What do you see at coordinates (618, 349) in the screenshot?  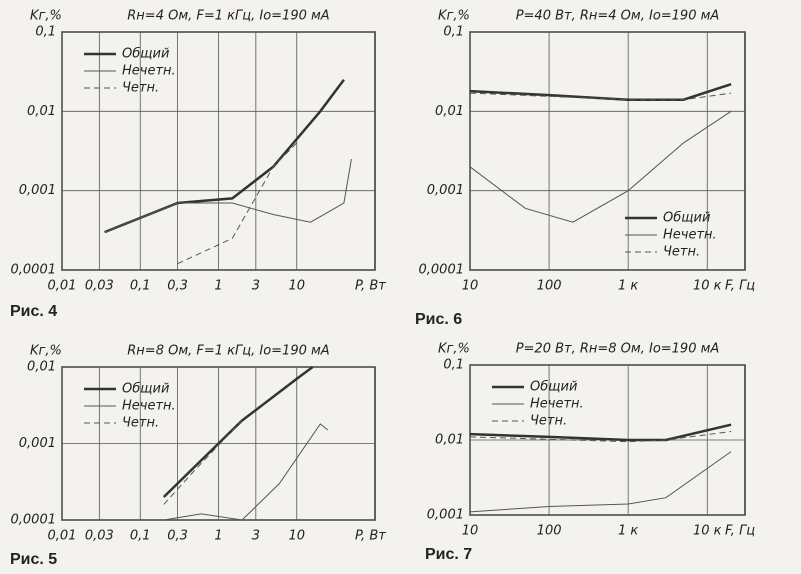 I see `chart-title: P=20 Вт, Rн=8 Ом, Iо=190 мА` at bounding box center [618, 349].